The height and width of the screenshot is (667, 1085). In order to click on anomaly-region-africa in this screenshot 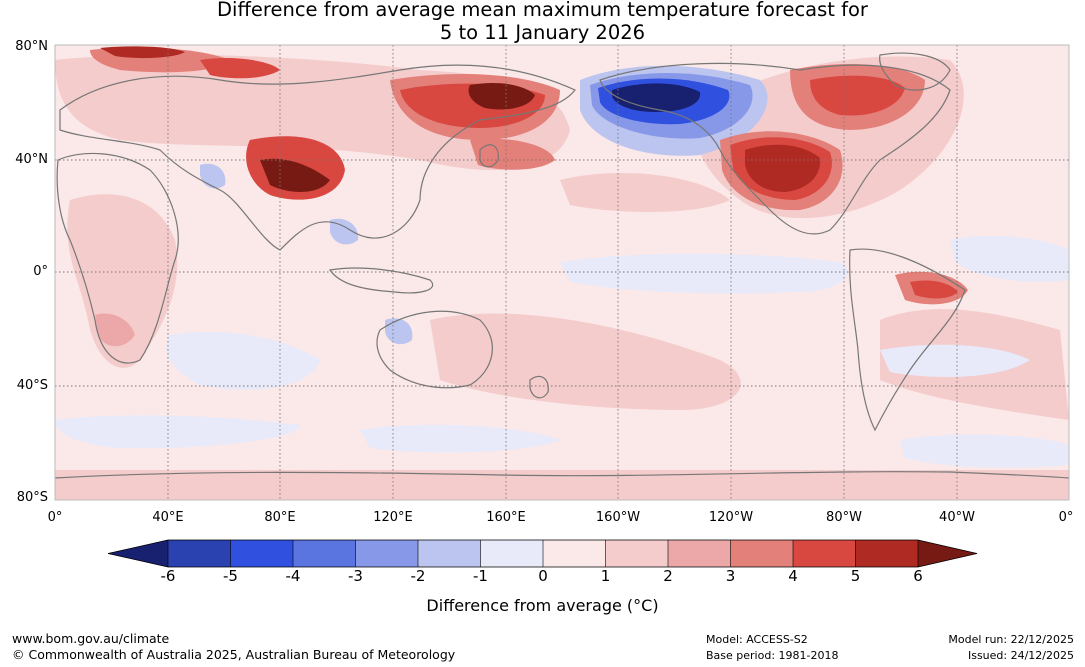, I will do `click(122, 281)`.